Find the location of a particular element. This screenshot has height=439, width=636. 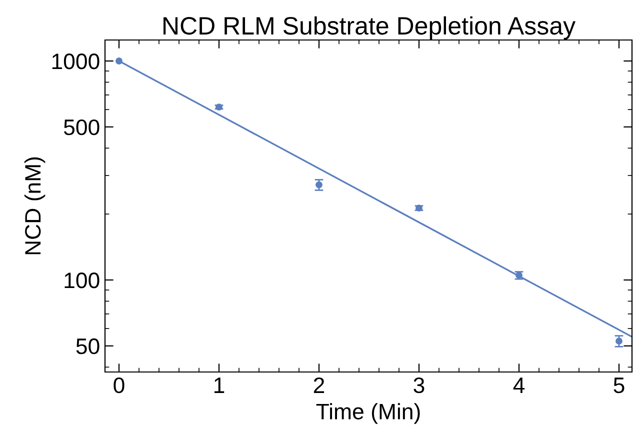

y-tick-label: 500 is located at coordinates (82, 127).